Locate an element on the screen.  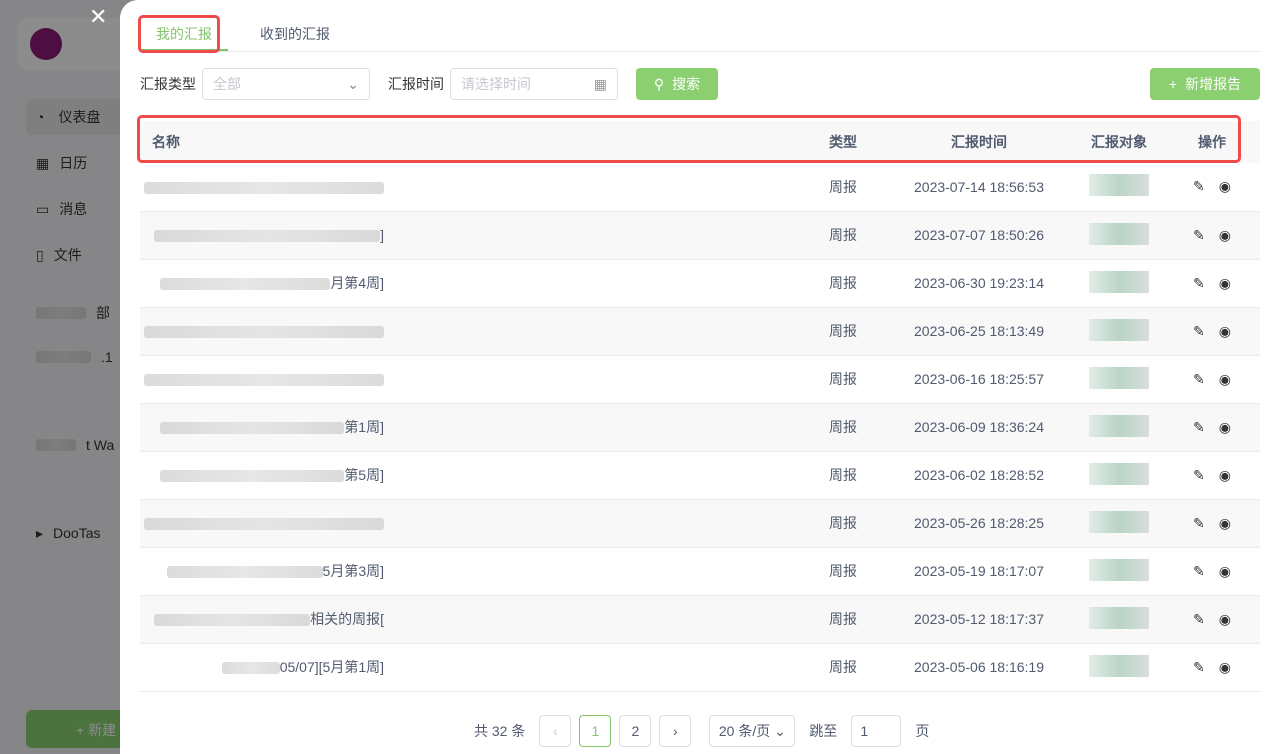
report-name: 相关的周报[ is located at coordinates (471, 619).